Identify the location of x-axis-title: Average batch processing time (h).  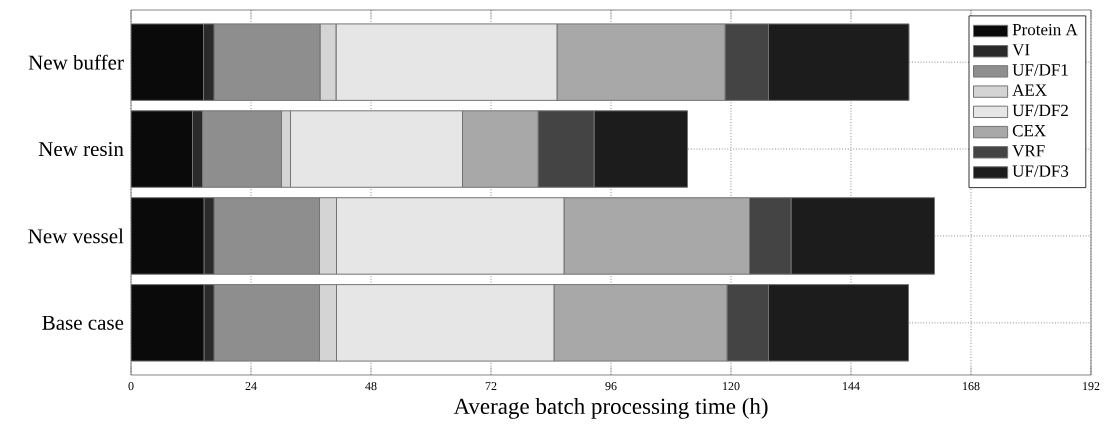
(610, 408).